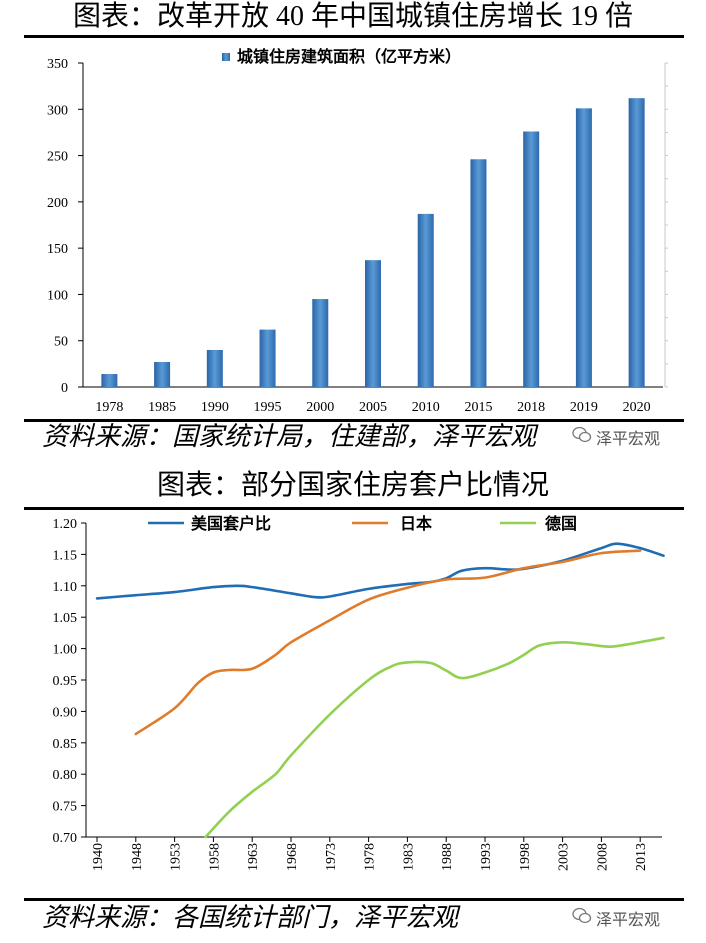 The height and width of the screenshot is (943, 706). What do you see at coordinates (331, 857) in the screenshot?
I see `x-tick-label: 1973` at bounding box center [331, 857].